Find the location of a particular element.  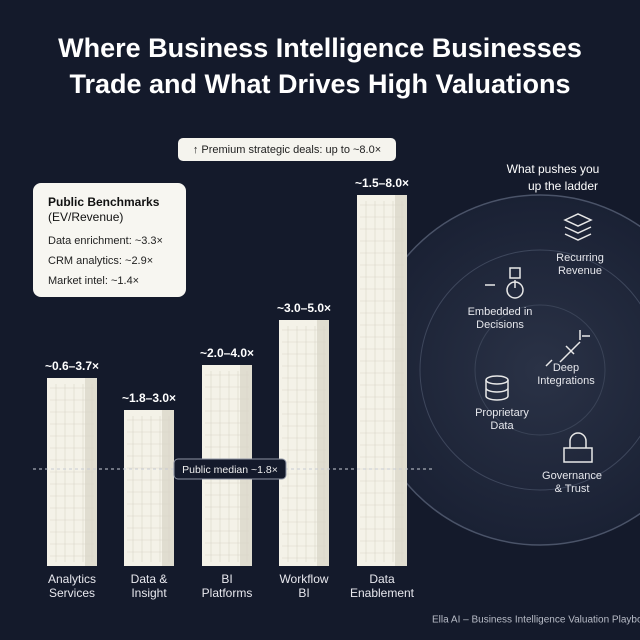

driver-label: Proprietary is located at coordinates (502, 413).